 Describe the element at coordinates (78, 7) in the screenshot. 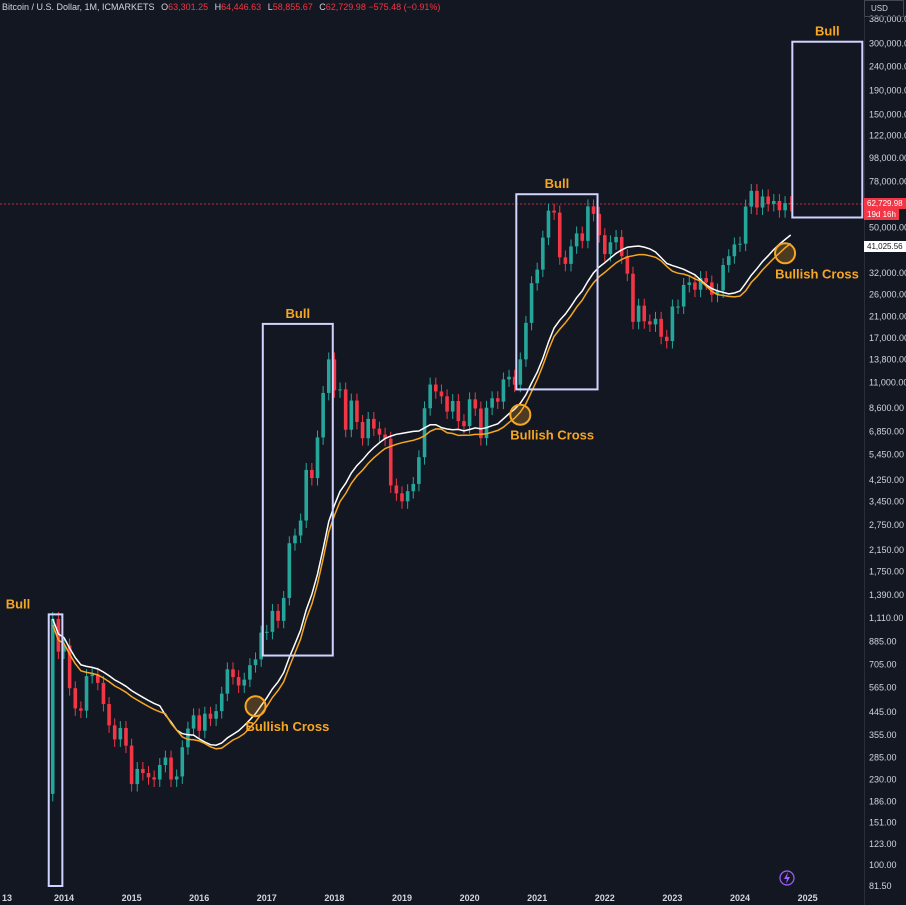

I see `symbol-title: Bitcoin / U.S. Dollar, 1M, ICMARKETS` at that location.